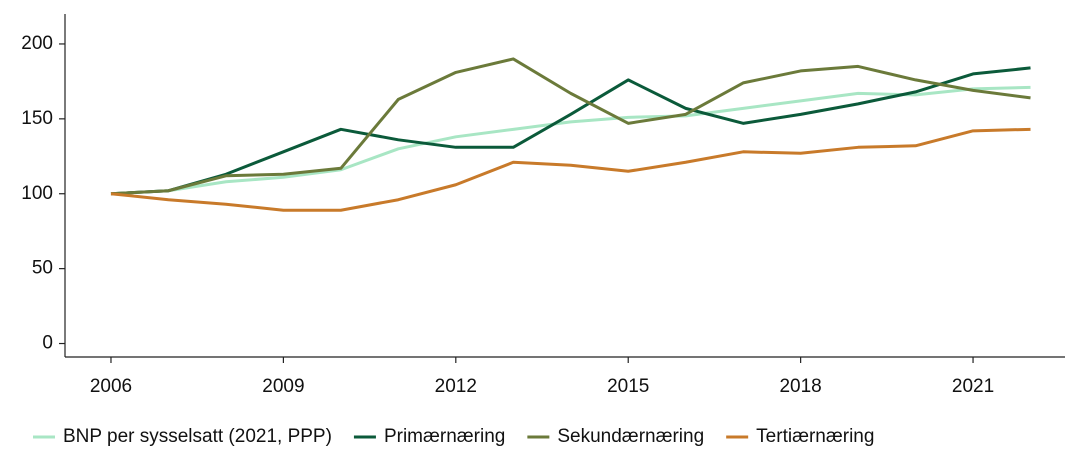 This screenshot has width=1066, height=451. What do you see at coordinates (800, 386) in the screenshot?
I see `x-tick-label: 2018` at bounding box center [800, 386].